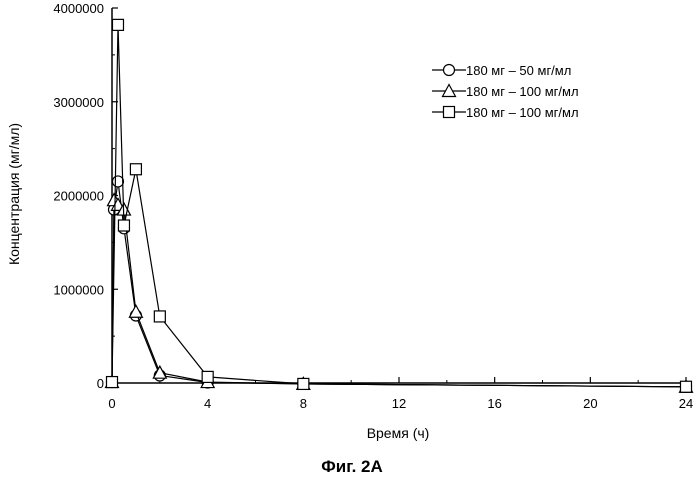  What do you see at coordinates (303, 403) in the screenshot?
I see `x-tick-label: 8` at bounding box center [303, 403].